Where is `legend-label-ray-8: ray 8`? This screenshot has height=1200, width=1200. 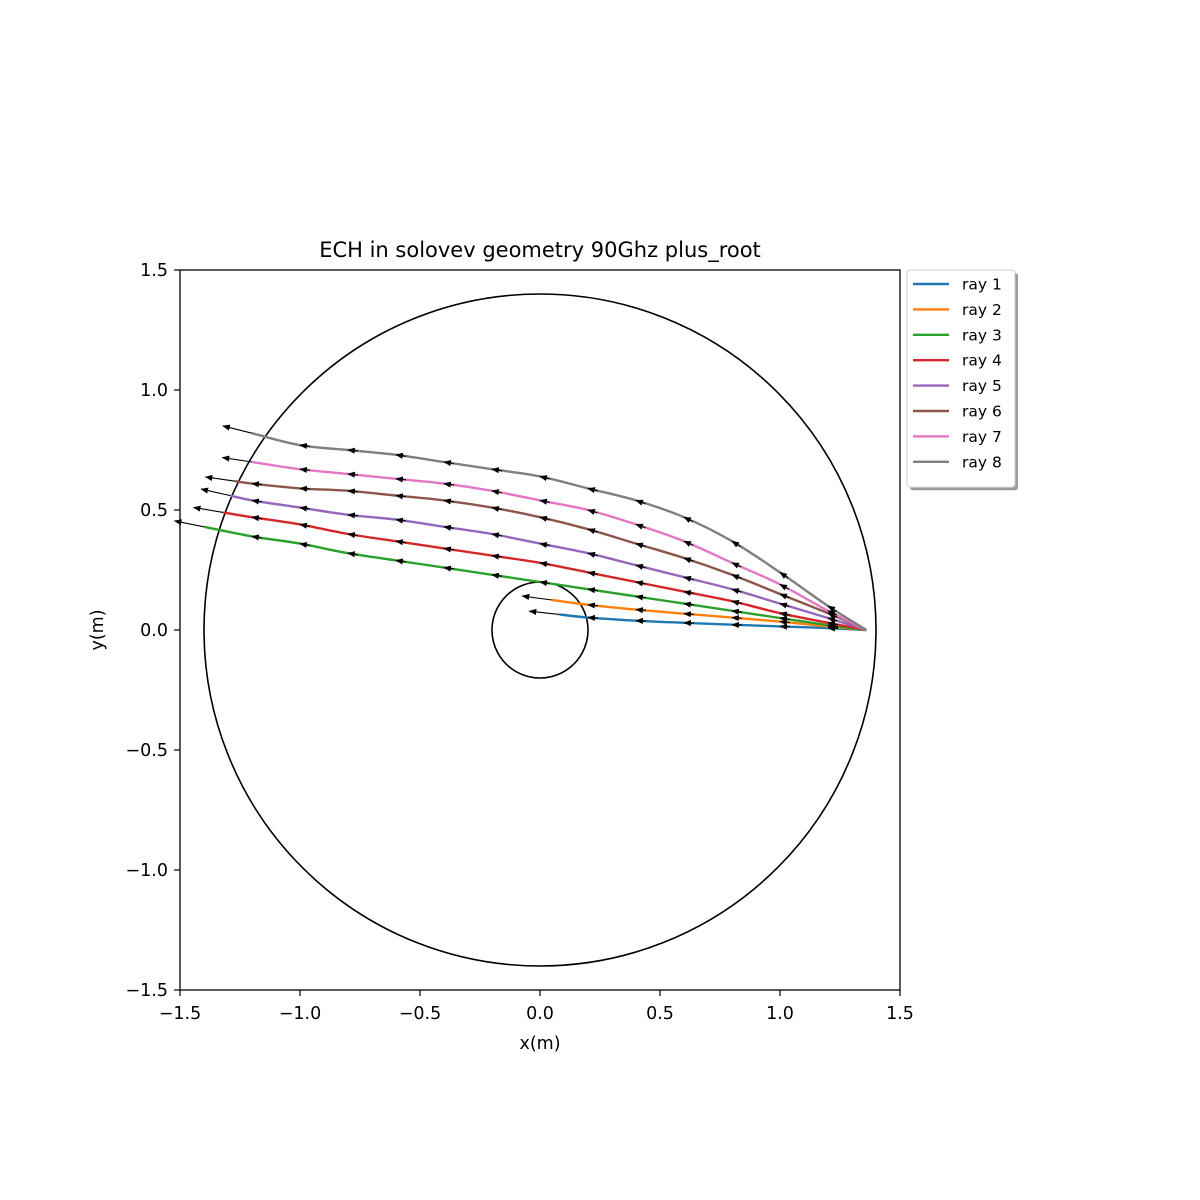
legend-label-ray-8: ray 8 is located at coordinates (982, 462).